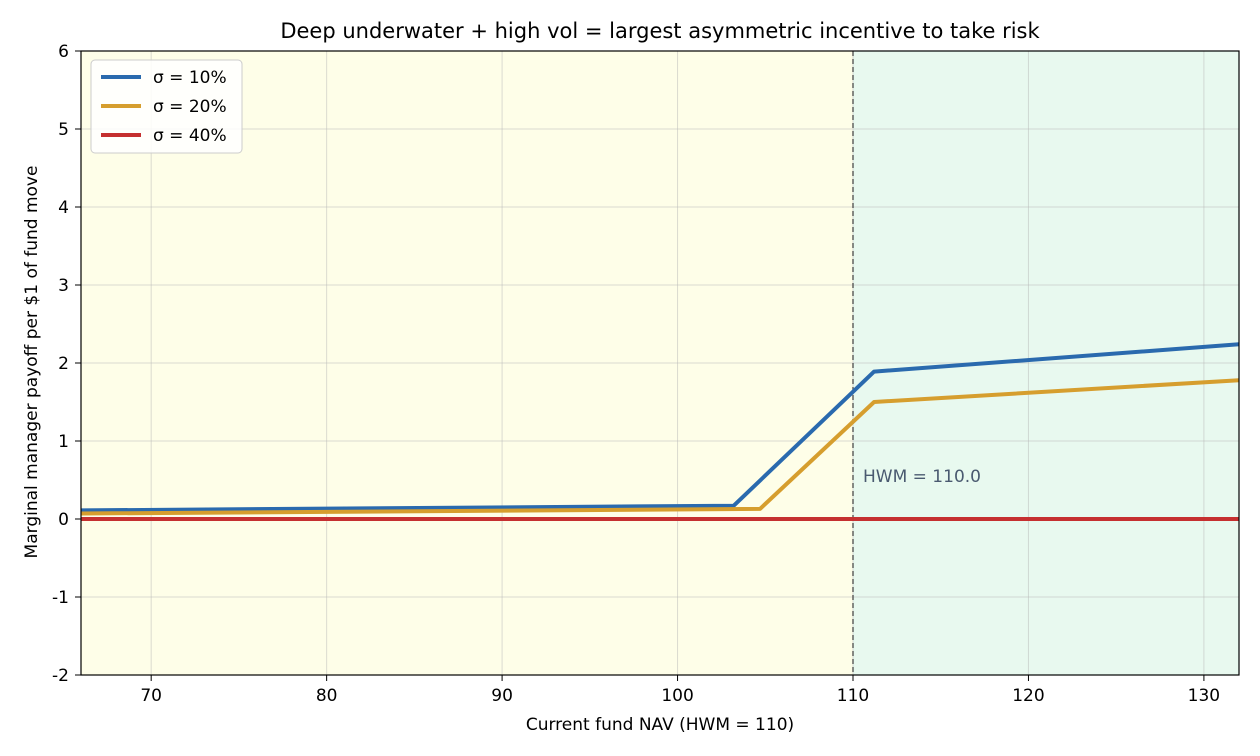 The image size is (1260, 756). Describe the element at coordinates (63, 520) in the screenshot. I see `y-tick-label: 0` at that location.